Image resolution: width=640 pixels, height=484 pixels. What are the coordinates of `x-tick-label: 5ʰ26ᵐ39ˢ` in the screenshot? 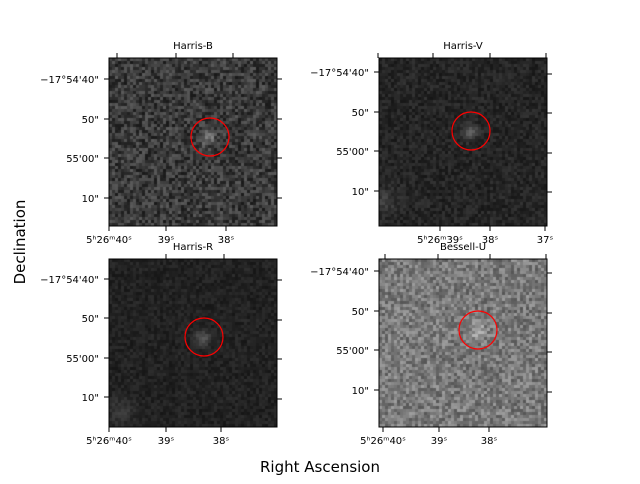 It's located at (440, 240).